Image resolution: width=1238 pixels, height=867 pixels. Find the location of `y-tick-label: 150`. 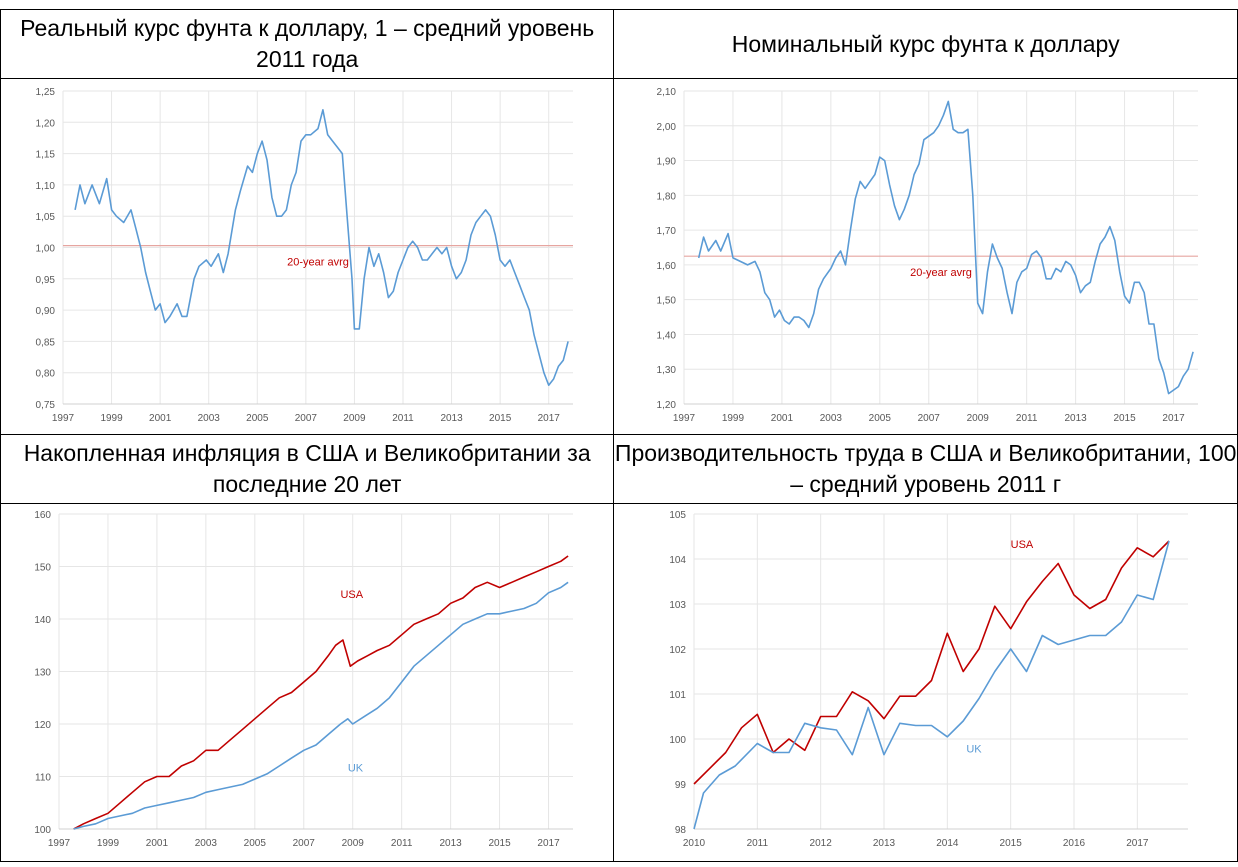

y-tick-label: 150 is located at coordinates (42, 568).